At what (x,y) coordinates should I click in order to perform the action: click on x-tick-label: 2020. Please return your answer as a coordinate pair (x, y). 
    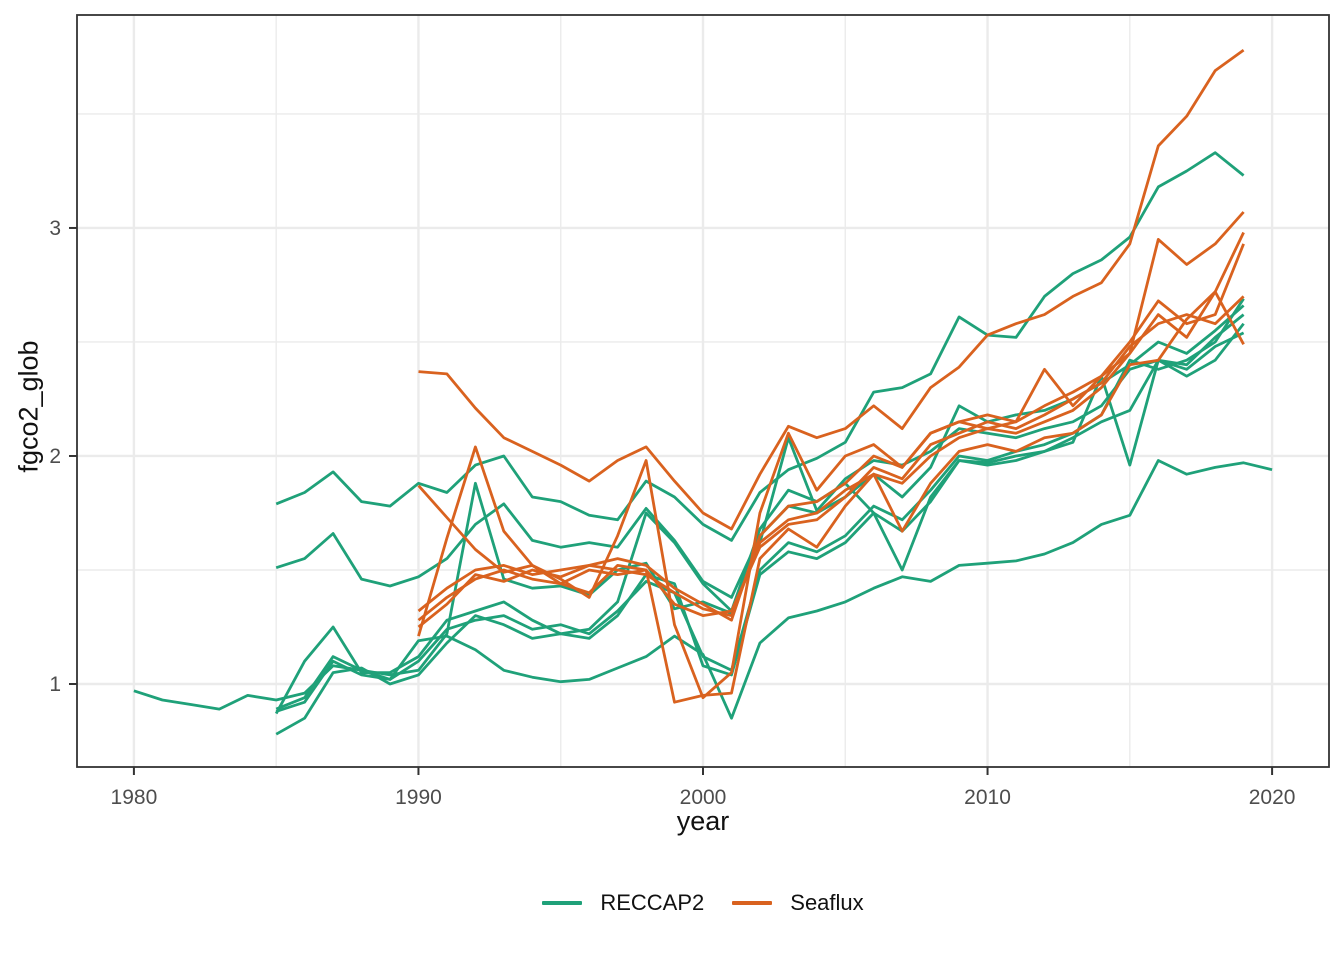
    Looking at the image, I should click on (1272, 797).